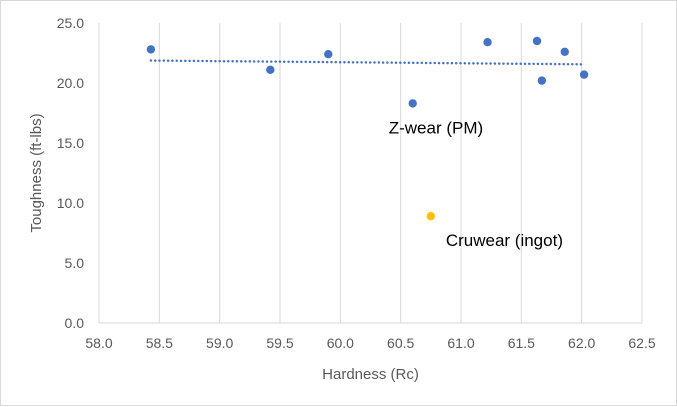 The height and width of the screenshot is (407, 677). I want to click on y-tick-label: 10.0, so click(70, 203).